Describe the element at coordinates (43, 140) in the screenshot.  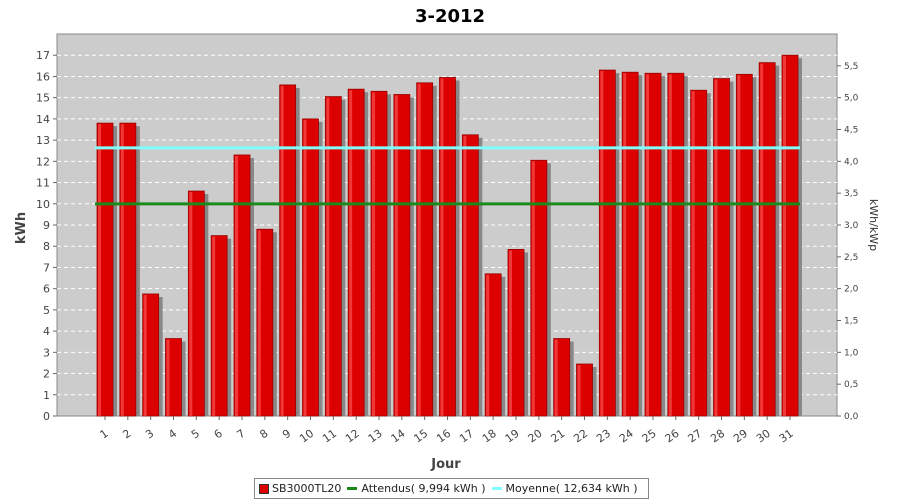
I see `y-tick-label: 13` at that location.